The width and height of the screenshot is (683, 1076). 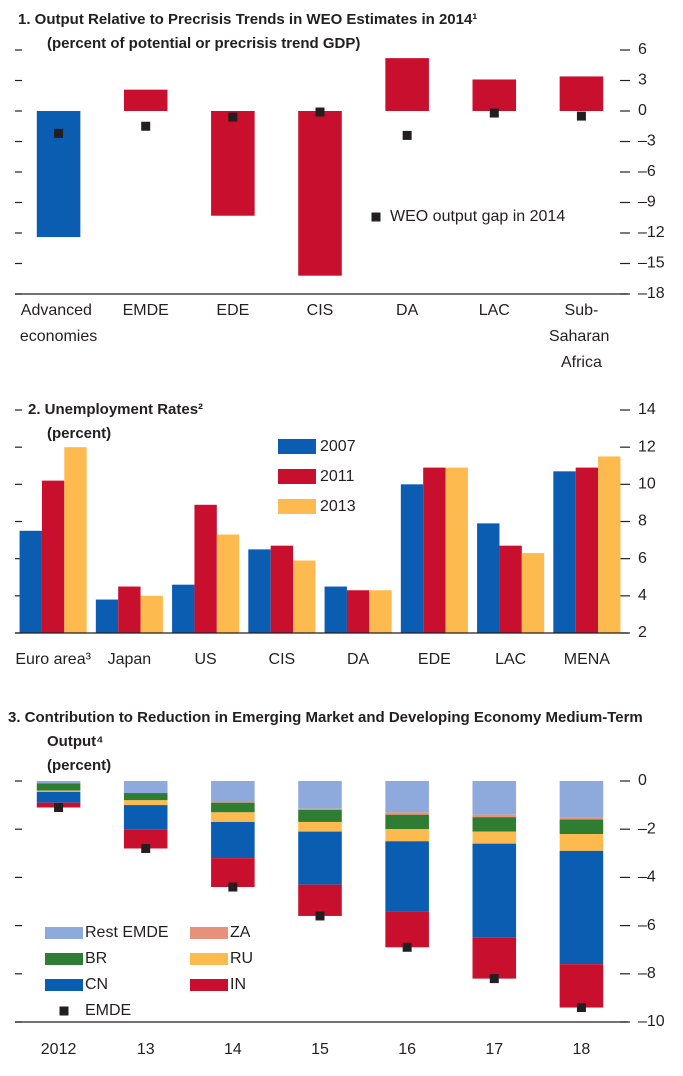 I want to click on x-tick-label: 17, so click(x=494, y=1049).